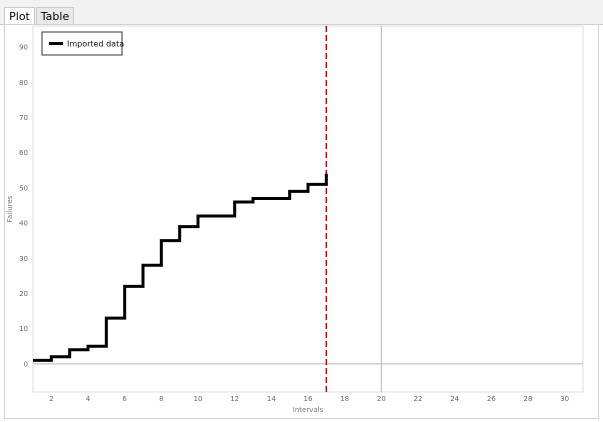  I want to click on x-tick-label: 26, so click(491, 399).